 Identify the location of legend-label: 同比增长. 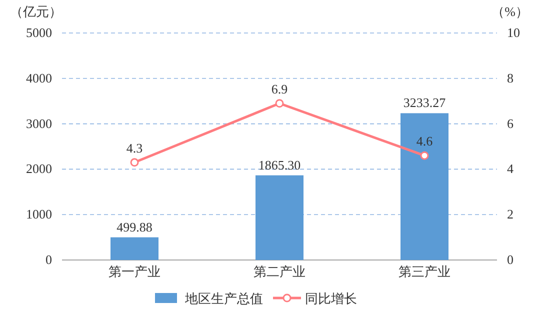
(331, 298).